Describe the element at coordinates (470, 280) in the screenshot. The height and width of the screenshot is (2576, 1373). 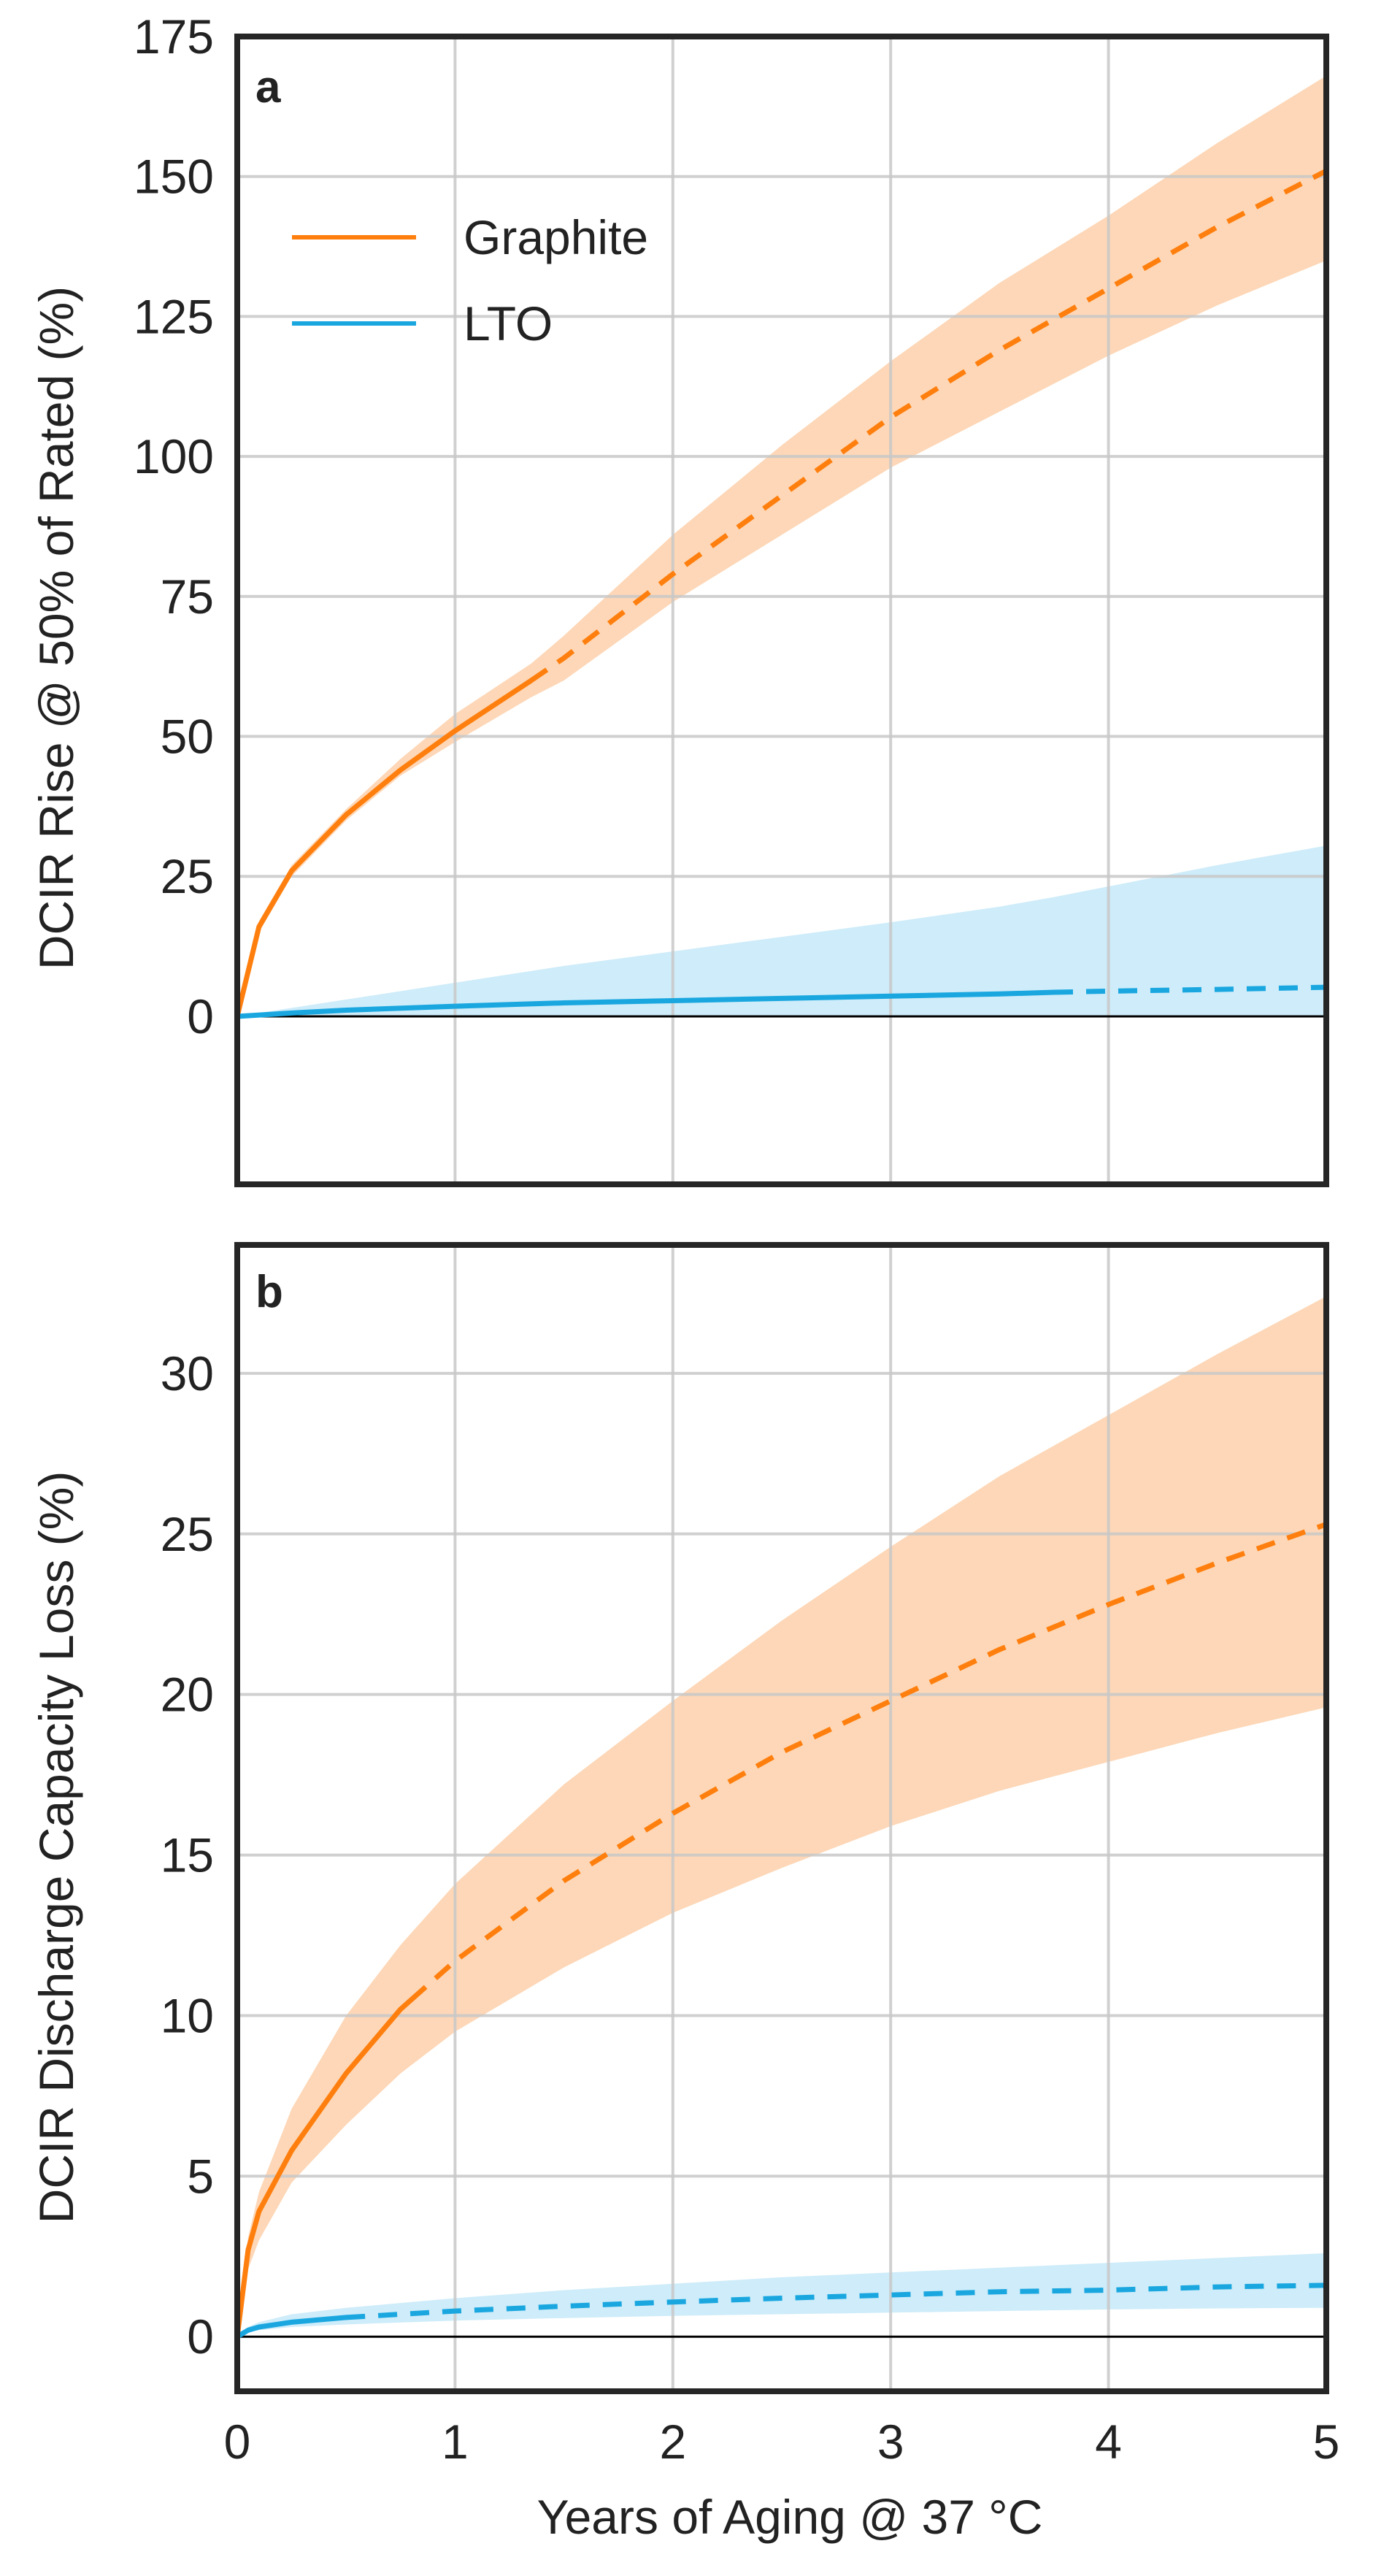
I see `legend: Graphite LTO` at that location.